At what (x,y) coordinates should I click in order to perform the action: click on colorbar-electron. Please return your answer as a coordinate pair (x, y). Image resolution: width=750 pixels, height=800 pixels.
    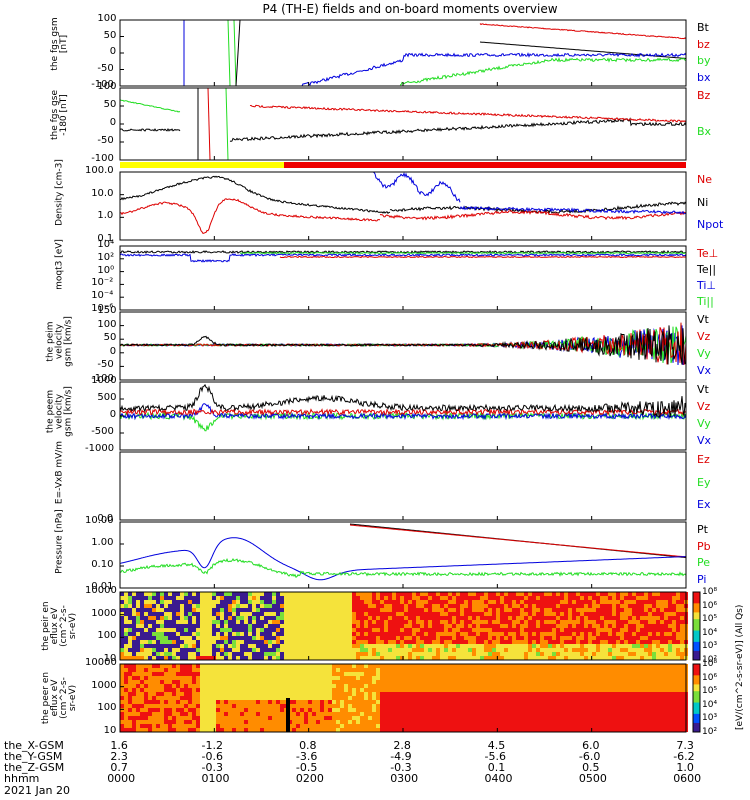
    Looking at the image, I should click on (696, 672).